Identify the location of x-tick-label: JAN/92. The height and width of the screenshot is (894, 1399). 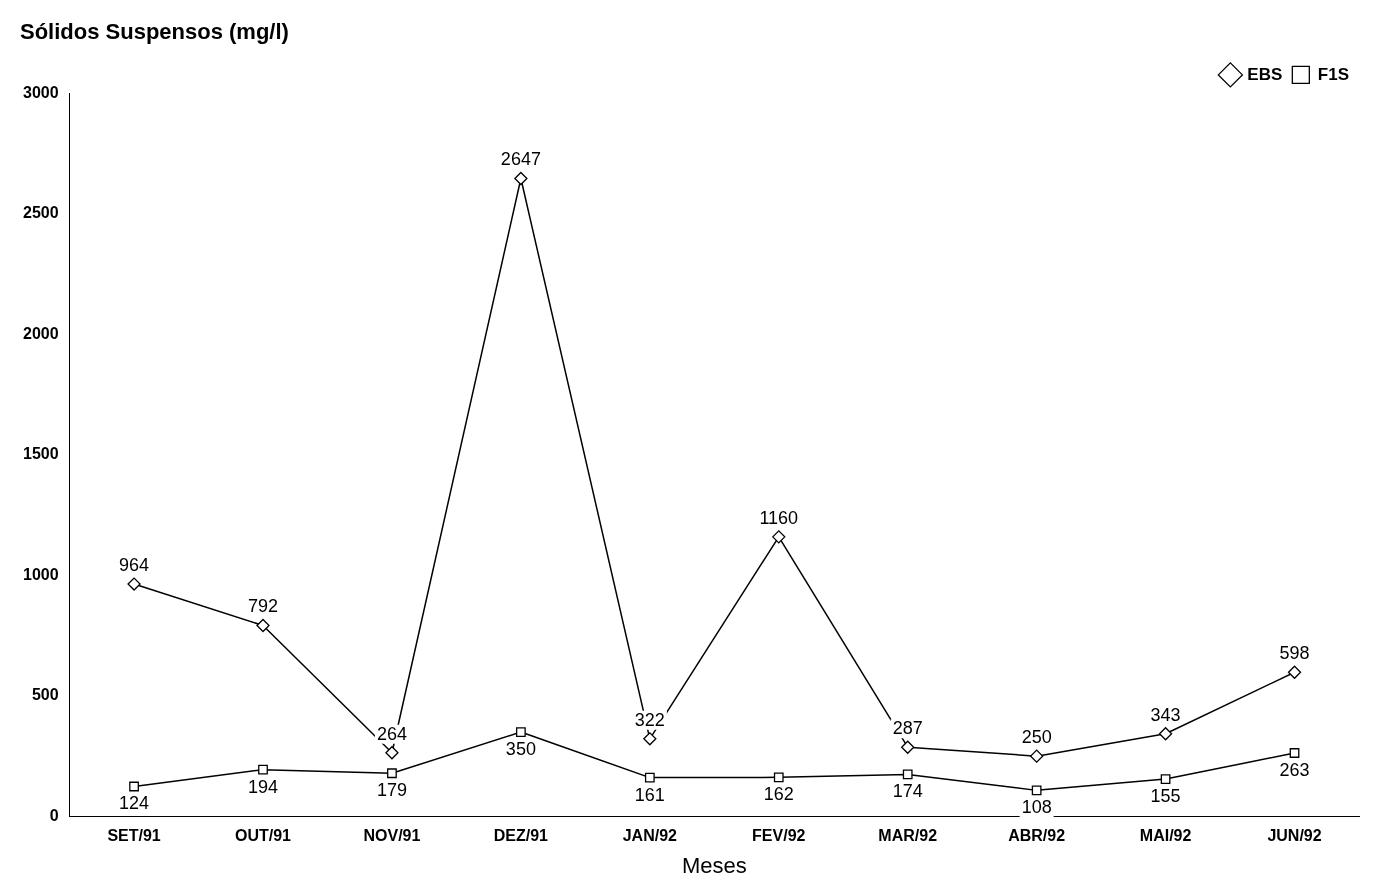
(650, 836).